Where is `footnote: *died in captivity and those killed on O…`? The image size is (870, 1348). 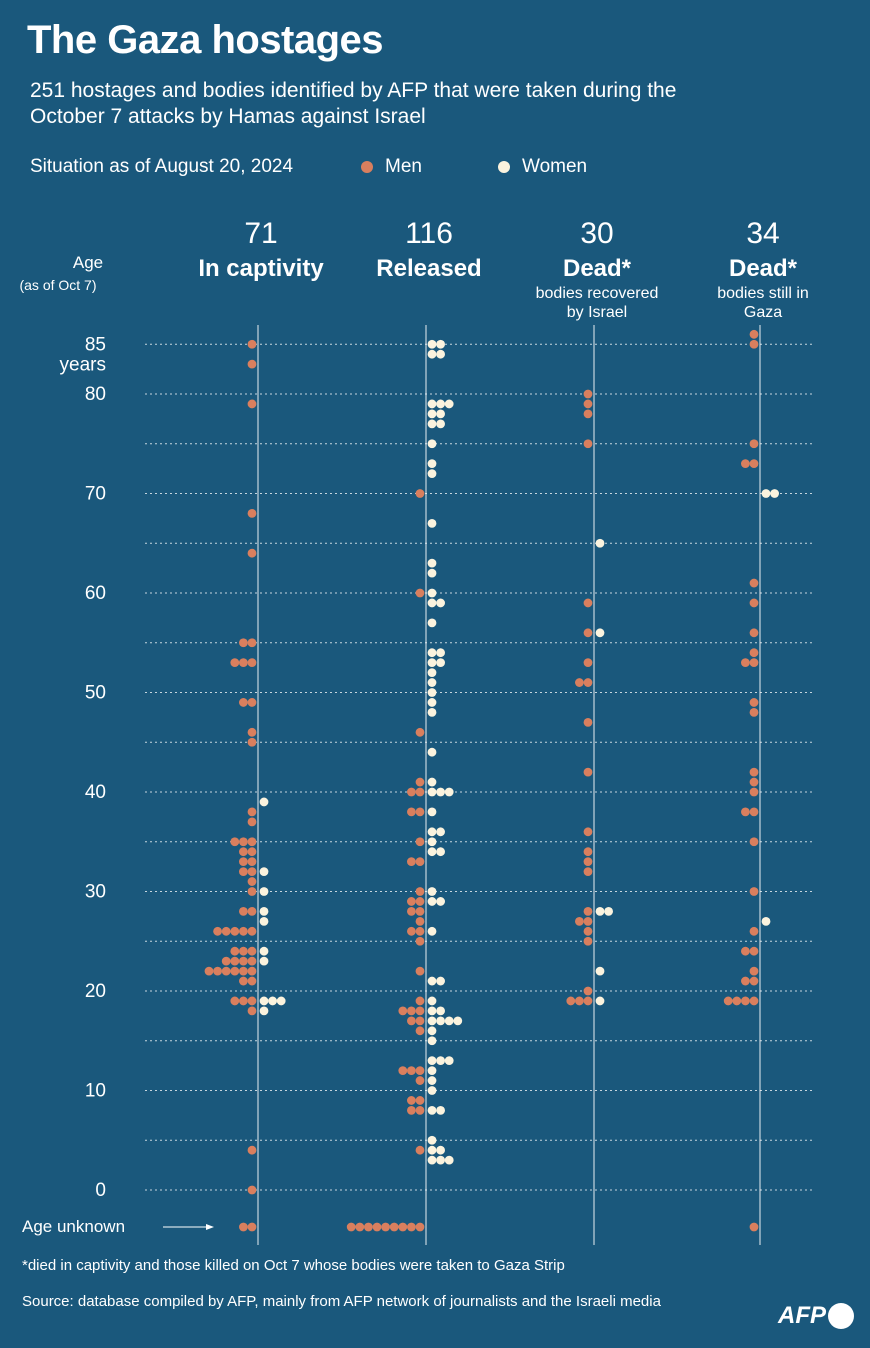 footnote: *died in captivity and those killed on O… is located at coordinates (293, 1265).